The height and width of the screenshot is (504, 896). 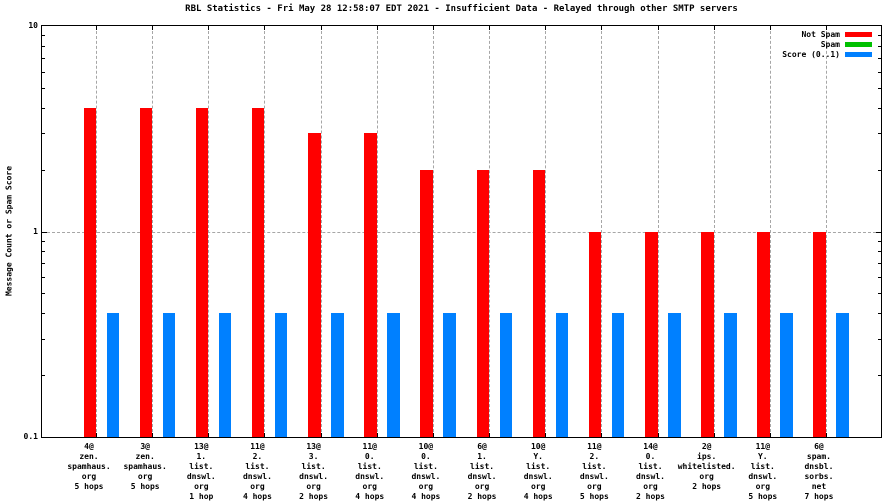 I want to click on y-major-tick-right, so click(x=878, y=232).